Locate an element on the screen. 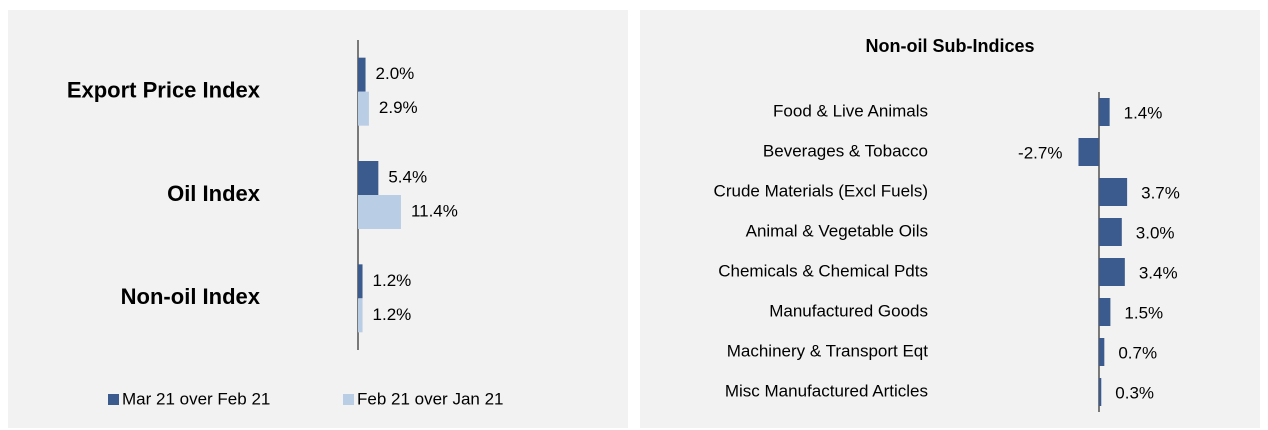 The width and height of the screenshot is (1268, 430). category-label: Crude Materials (Excl Fuels) is located at coordinates (821, 190).